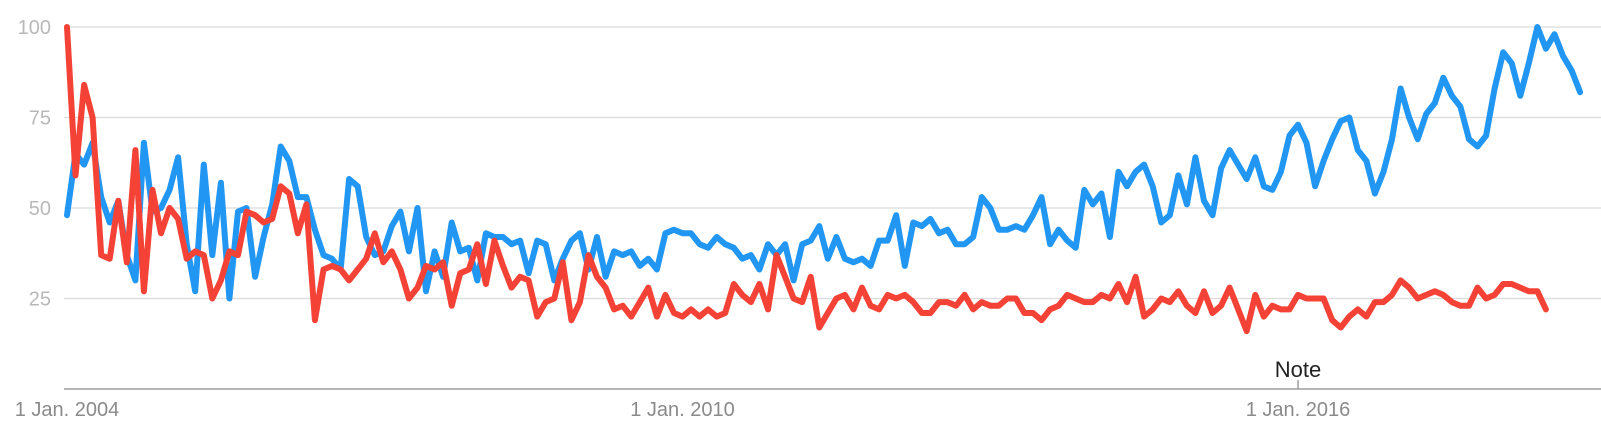 This screenshot has width=1601, height=440. What do you see at coordinates (1298, 369) in the screenshot?
I see `note-label: Note` at bounding box center [1298, 369].